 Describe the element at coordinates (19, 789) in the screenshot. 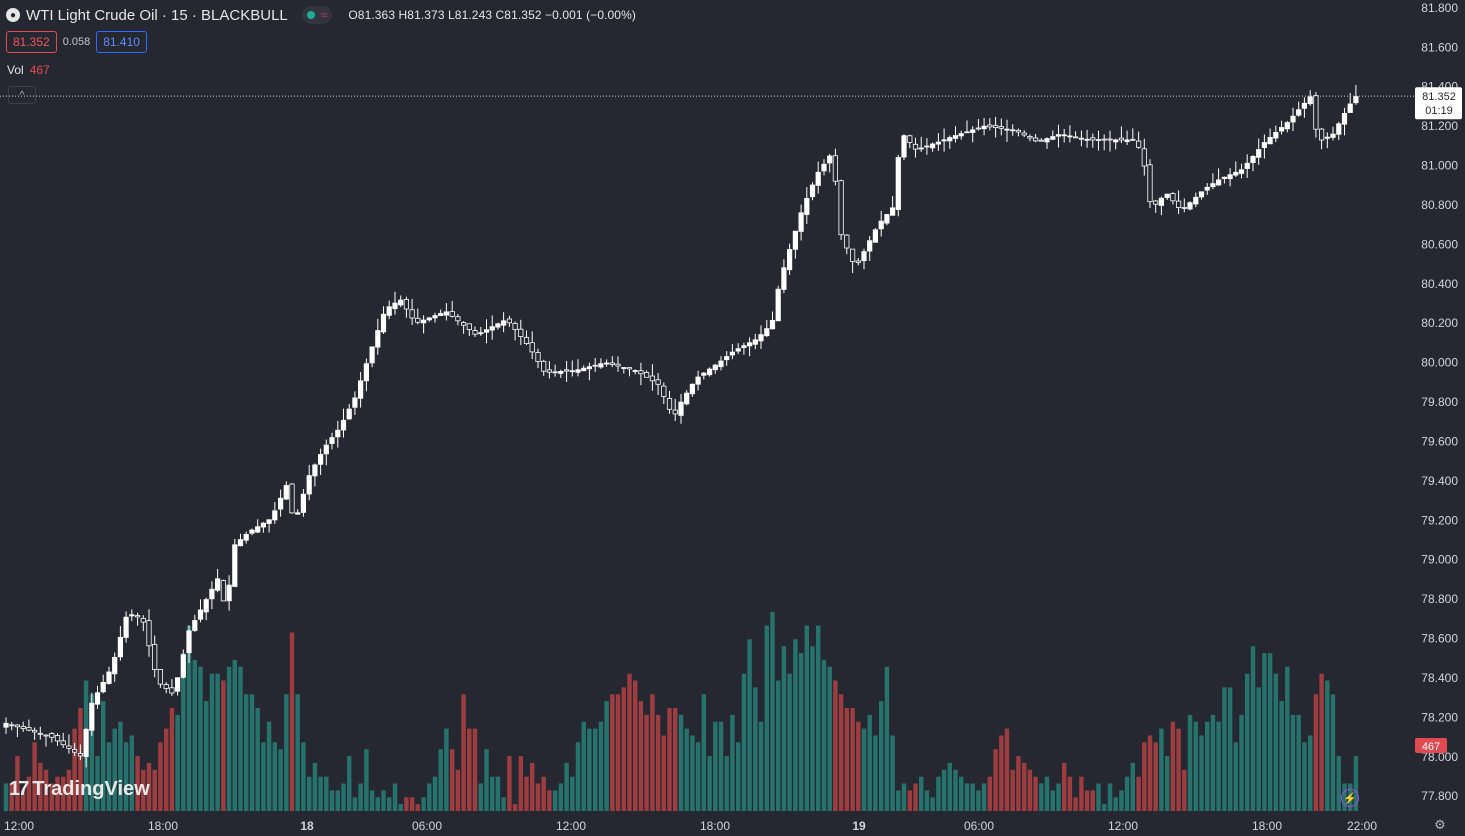

I see `tradingview-mark-icon: 17` at that location.